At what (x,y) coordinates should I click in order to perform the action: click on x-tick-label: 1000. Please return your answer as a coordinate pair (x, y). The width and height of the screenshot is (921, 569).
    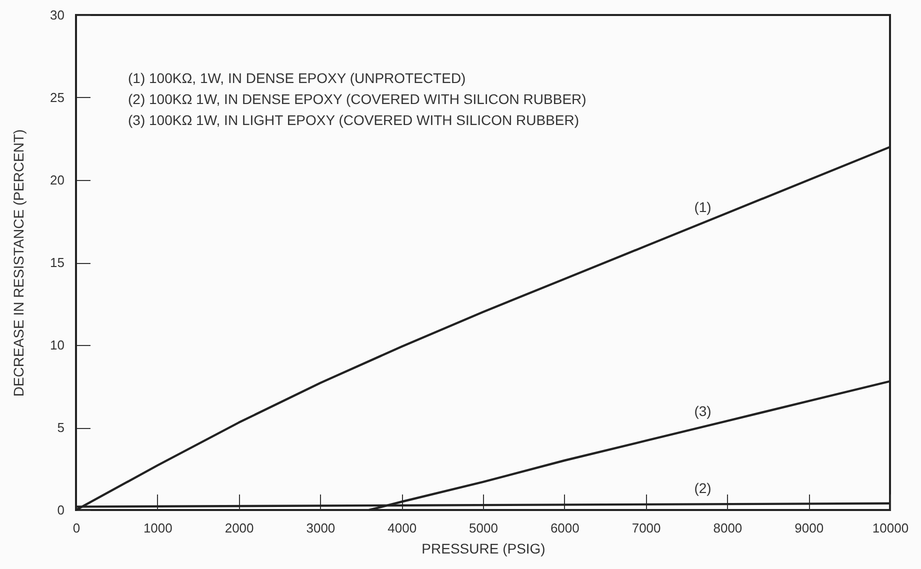
    Looking at the image, I should click on (157, 528).